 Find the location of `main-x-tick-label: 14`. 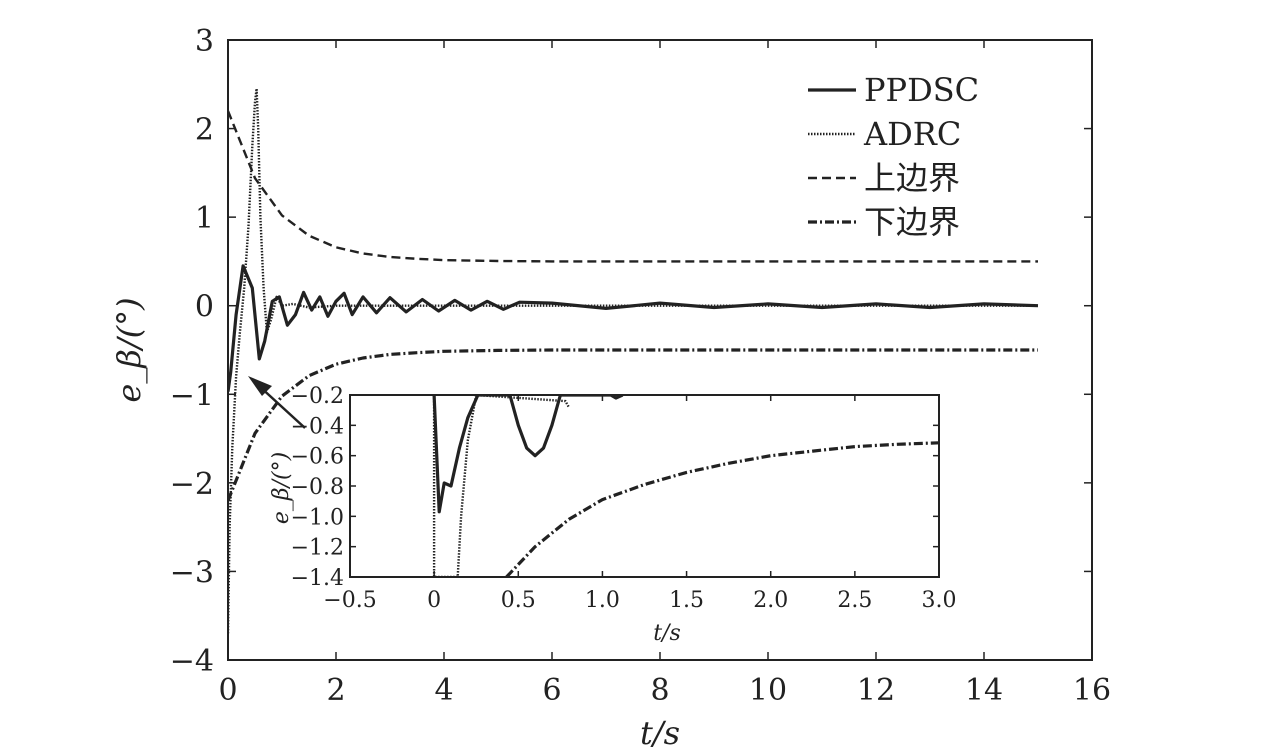

main-x-tick-label: 14 is located at coordinates (984, 690).